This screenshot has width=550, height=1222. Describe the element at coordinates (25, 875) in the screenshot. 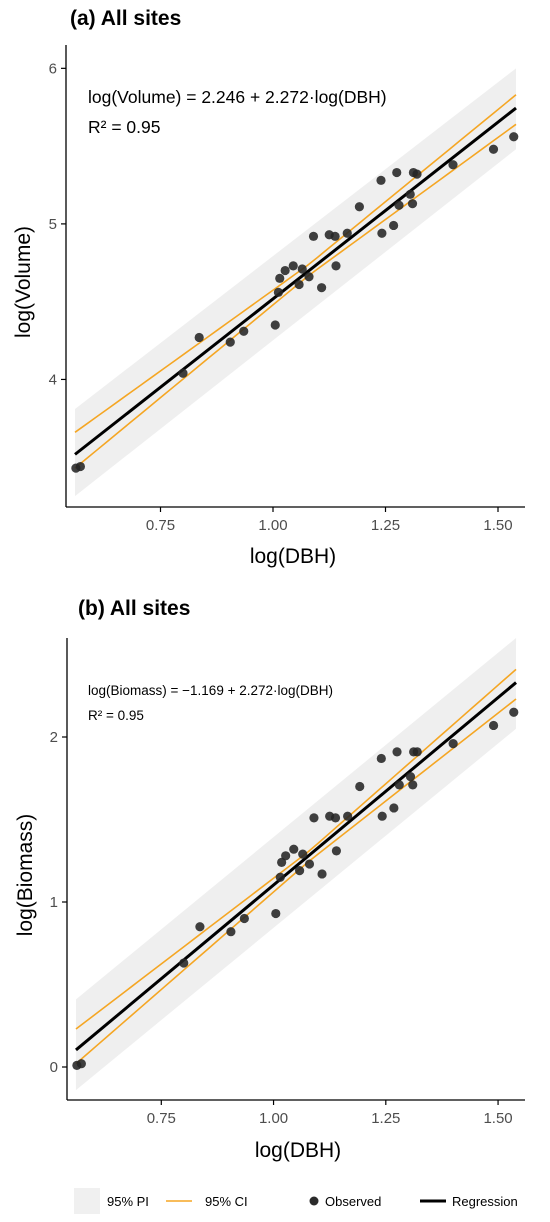

I see `panel-b-y-axis-title: log(Biomass)` at that location.